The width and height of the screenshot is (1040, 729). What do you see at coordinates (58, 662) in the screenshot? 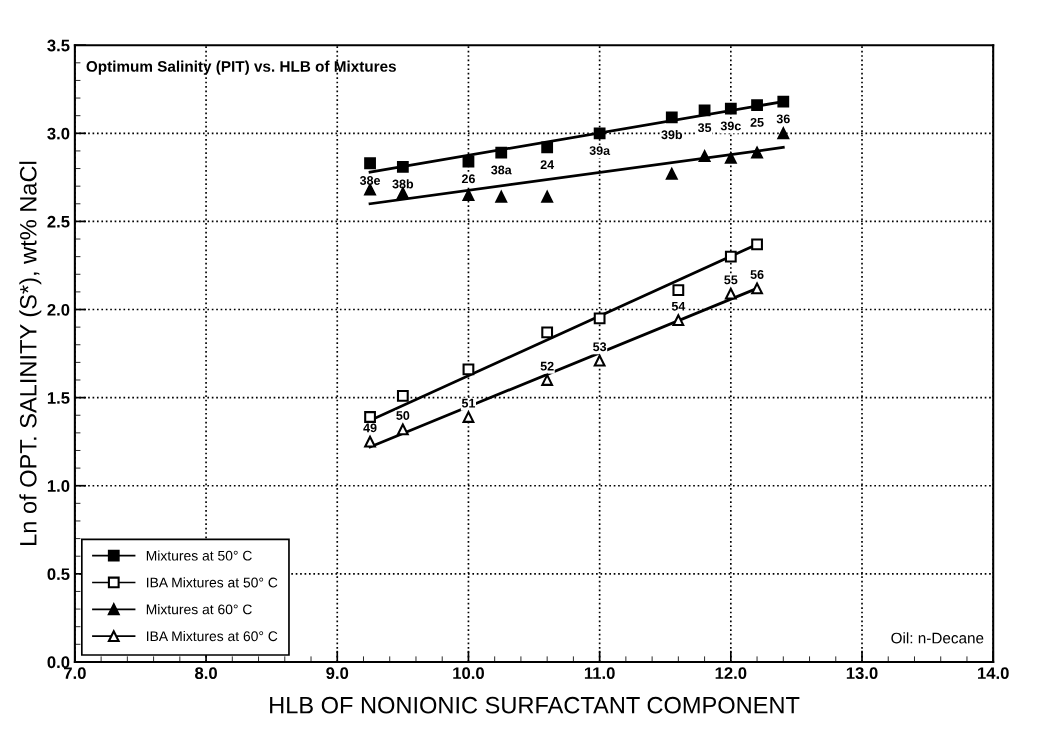
I see `y-tick-label: 0.0` at bounding box center [58, 662].